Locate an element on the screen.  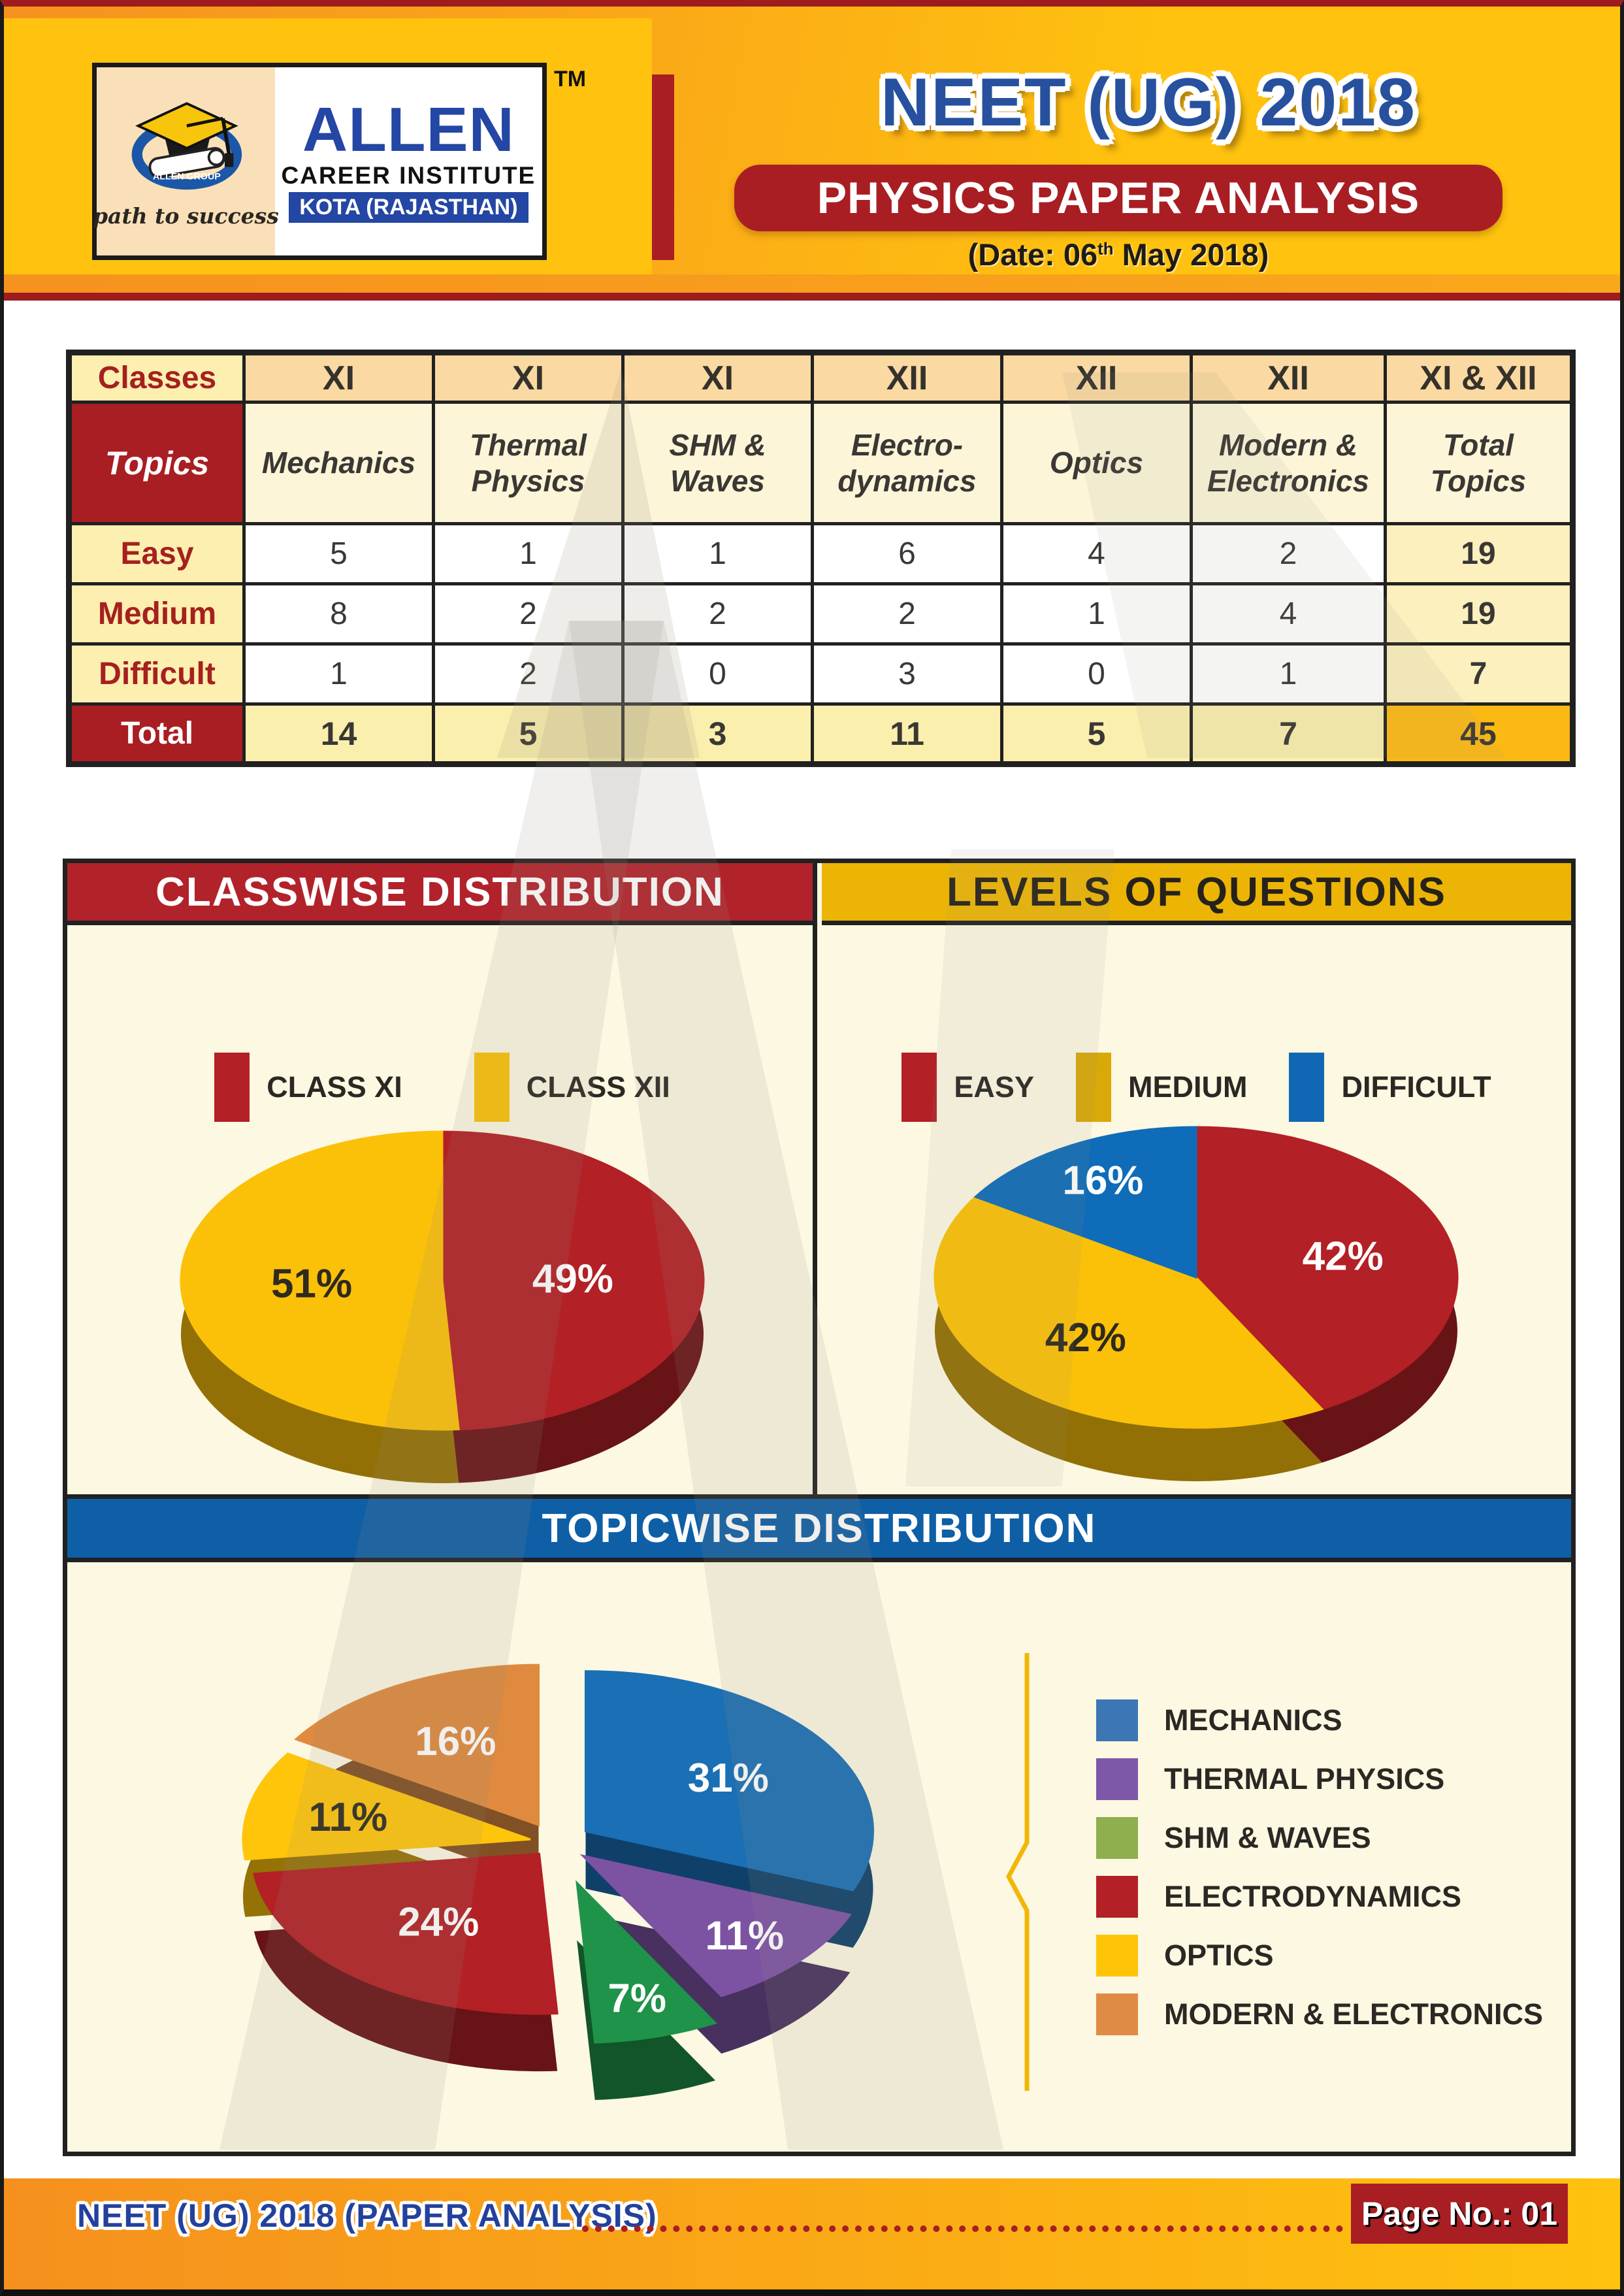
legend-item: MECHANICS is located at coordinates (1319, 1720).